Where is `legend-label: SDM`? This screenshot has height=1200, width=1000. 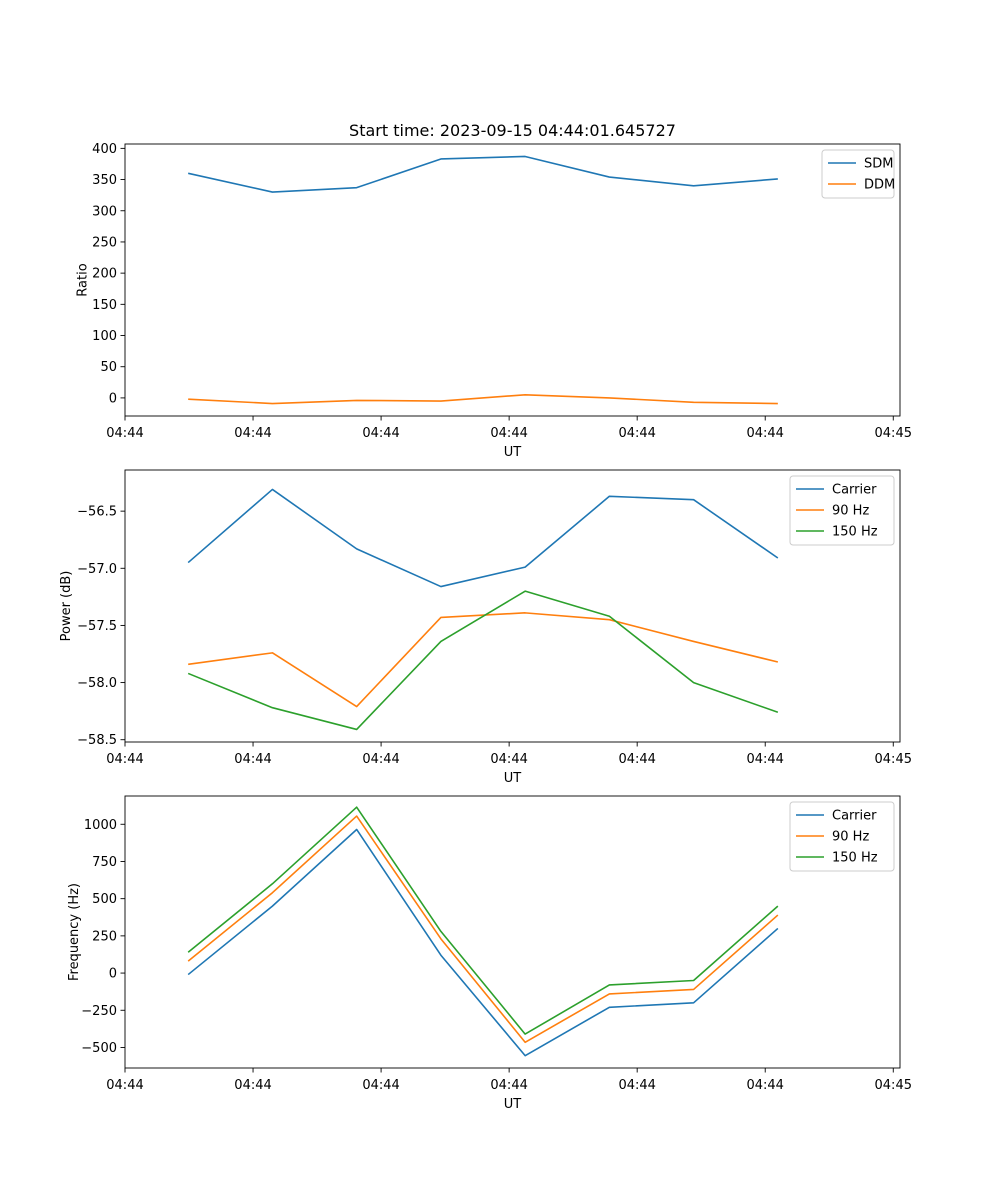
legend-label: SDM is located at coordinates (878, 164).